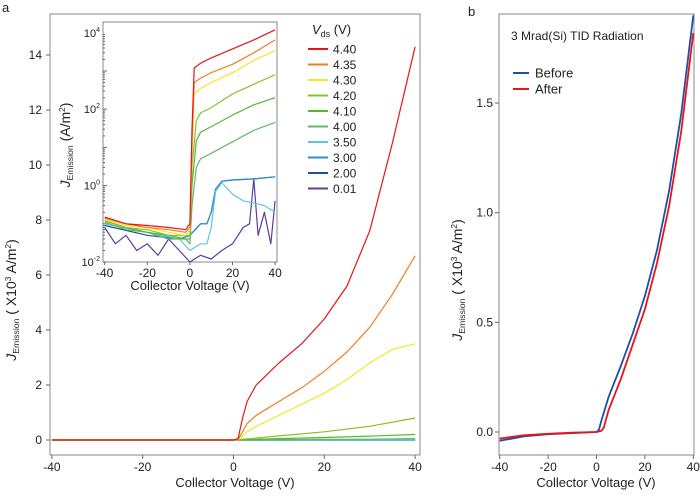 The image size is (700, 497). What do you see at coordinates (645, 467) in the screenshot?
I see `x-tick-label-b: 20` at bounding box center [645, 467].